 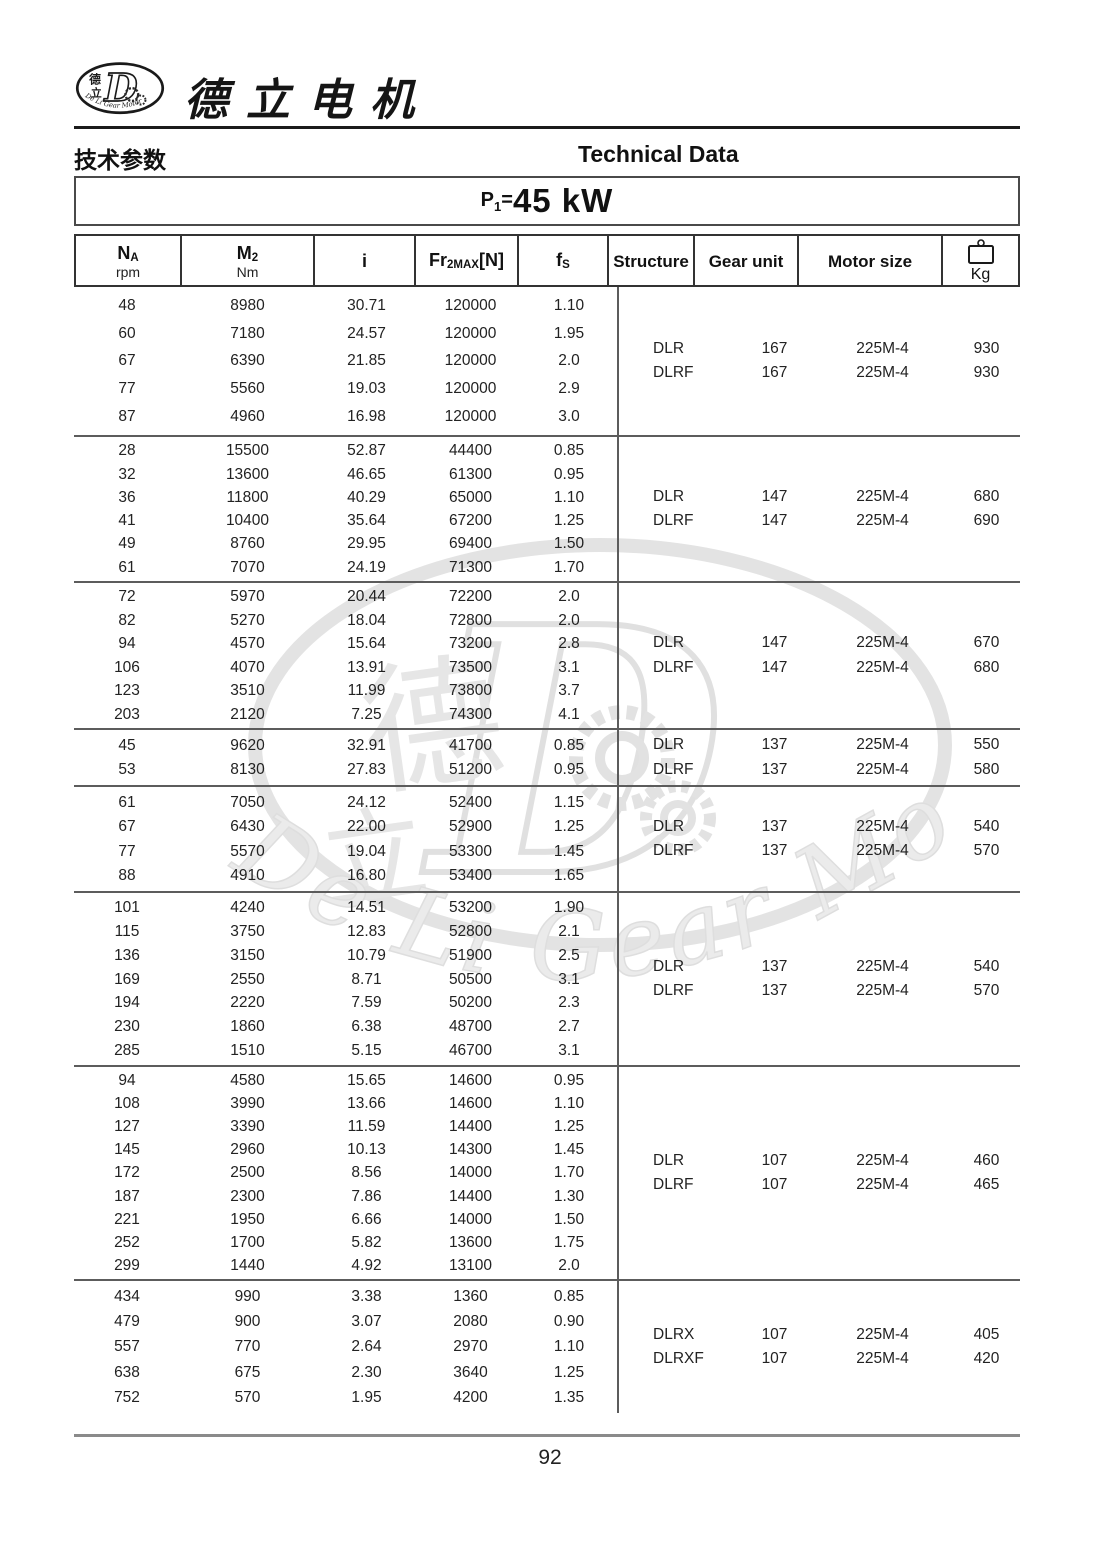 I want to click on logo-cn-bottom: 立, so click(x=96, y=92).